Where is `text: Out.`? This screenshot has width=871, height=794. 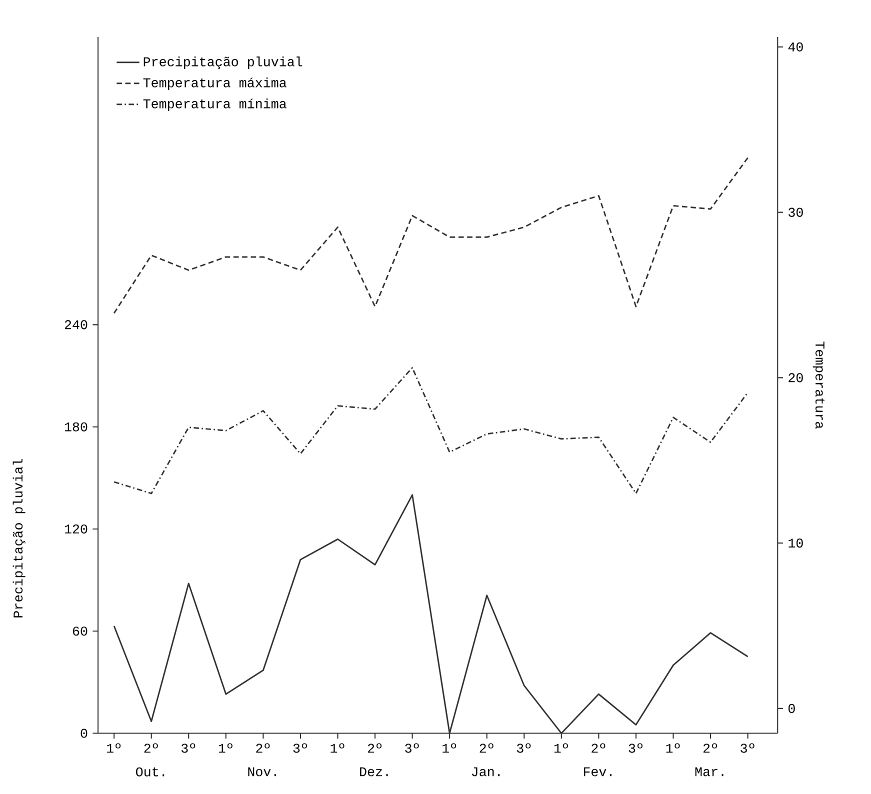
text: Out. is located at coordinates (150, 771).